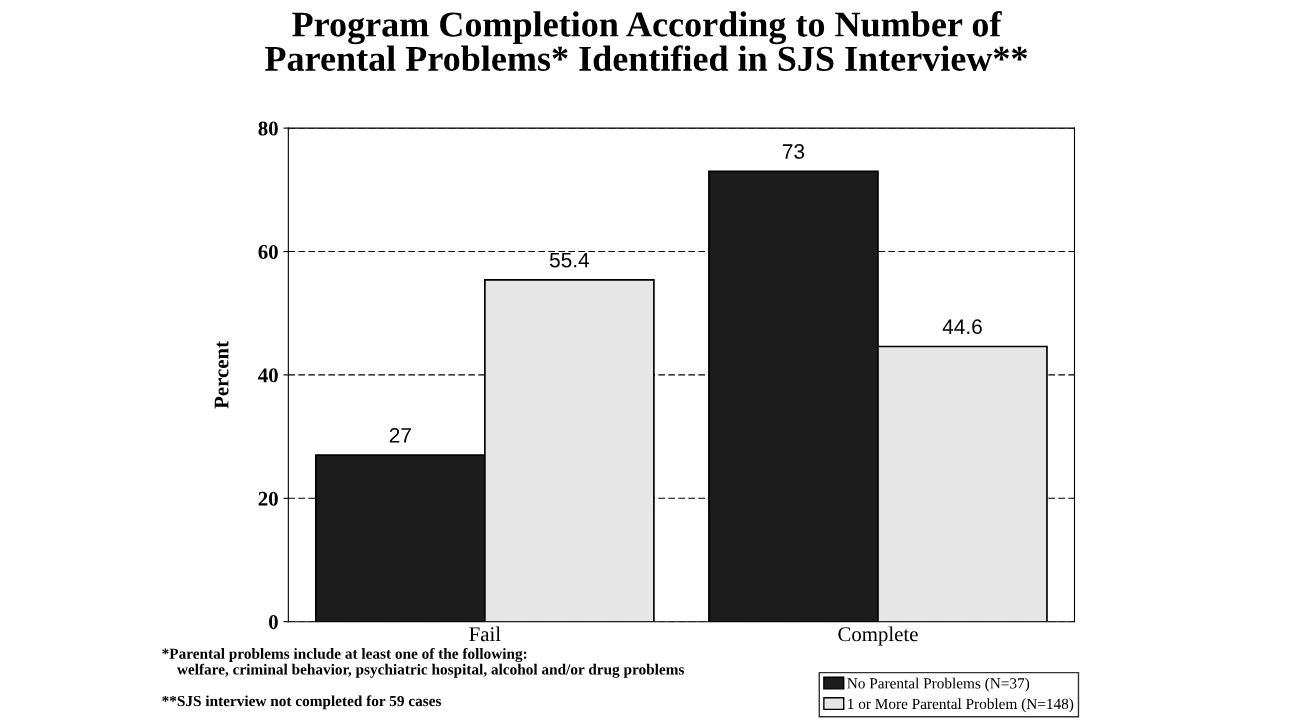 Image resolution: width=1293 pixels, height=728 pixels. I want to click on y-tick-label: 0, so click(273, 622).